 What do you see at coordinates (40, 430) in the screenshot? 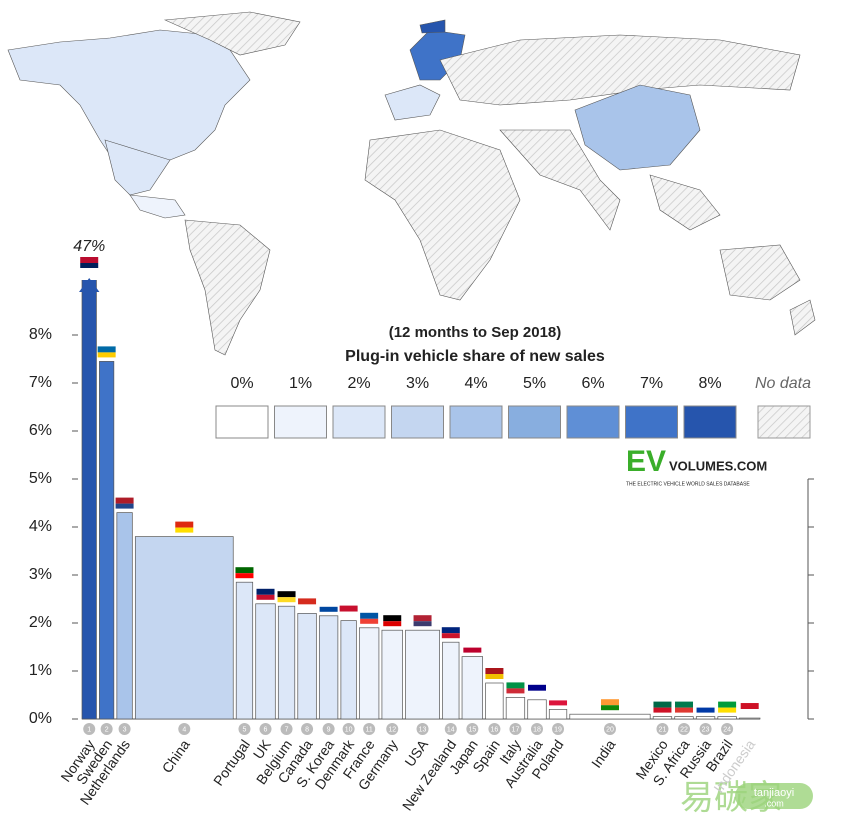
I see `y-tick-label: 6%` at bounding box center [40, 430].